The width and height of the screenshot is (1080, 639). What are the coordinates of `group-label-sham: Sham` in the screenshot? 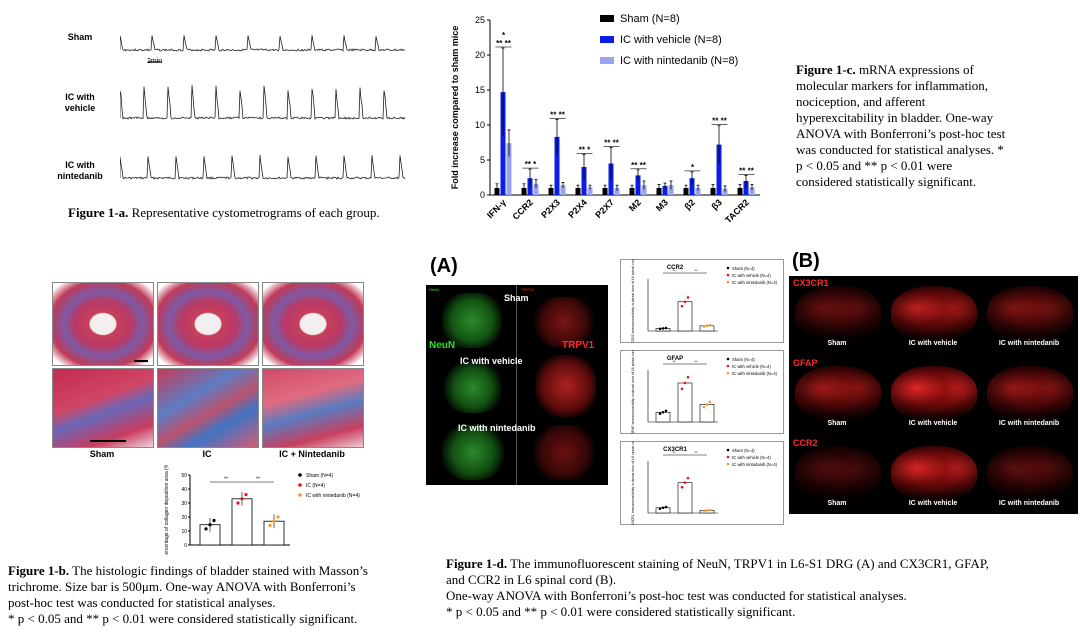 It's located at (102, 454).